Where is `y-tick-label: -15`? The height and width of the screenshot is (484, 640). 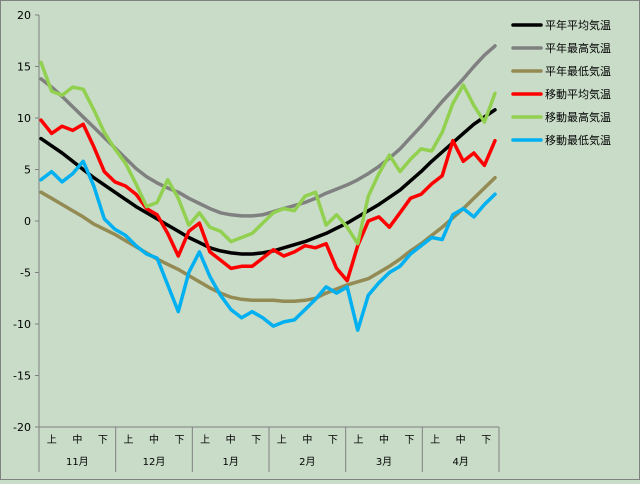
y-tick-label: -15 is located at coordinates (22, 376).